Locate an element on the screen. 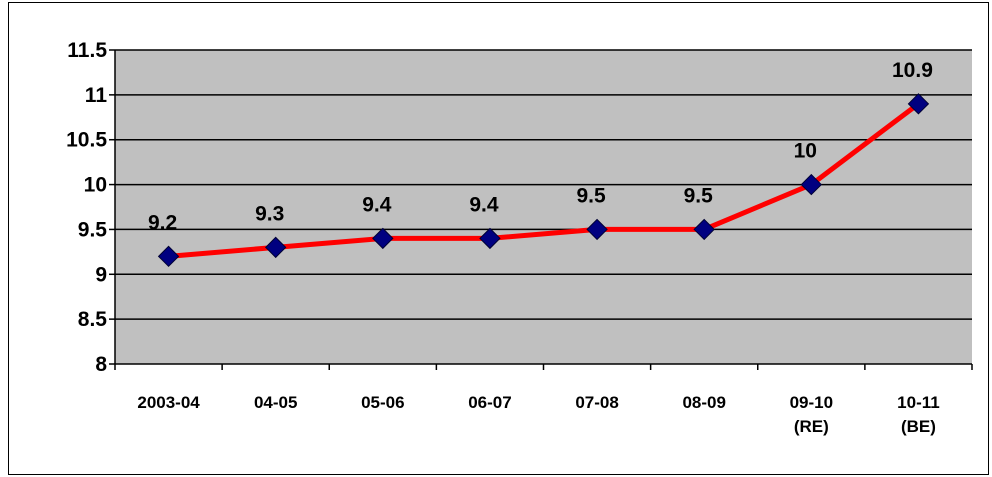  x-tick-label-2: 05-06 is located at coordinates (382, 402).